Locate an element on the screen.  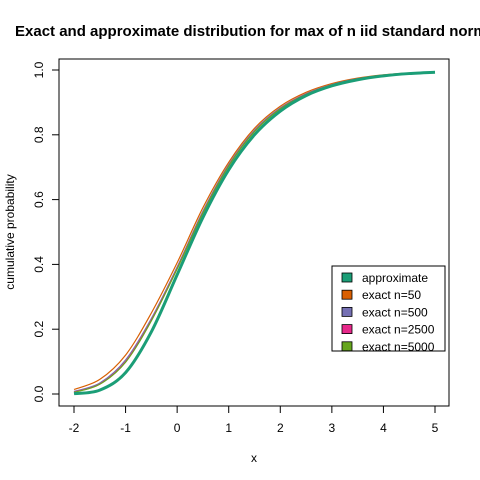
y-tick-label: 0.8 is located at coordinates (39, 134).